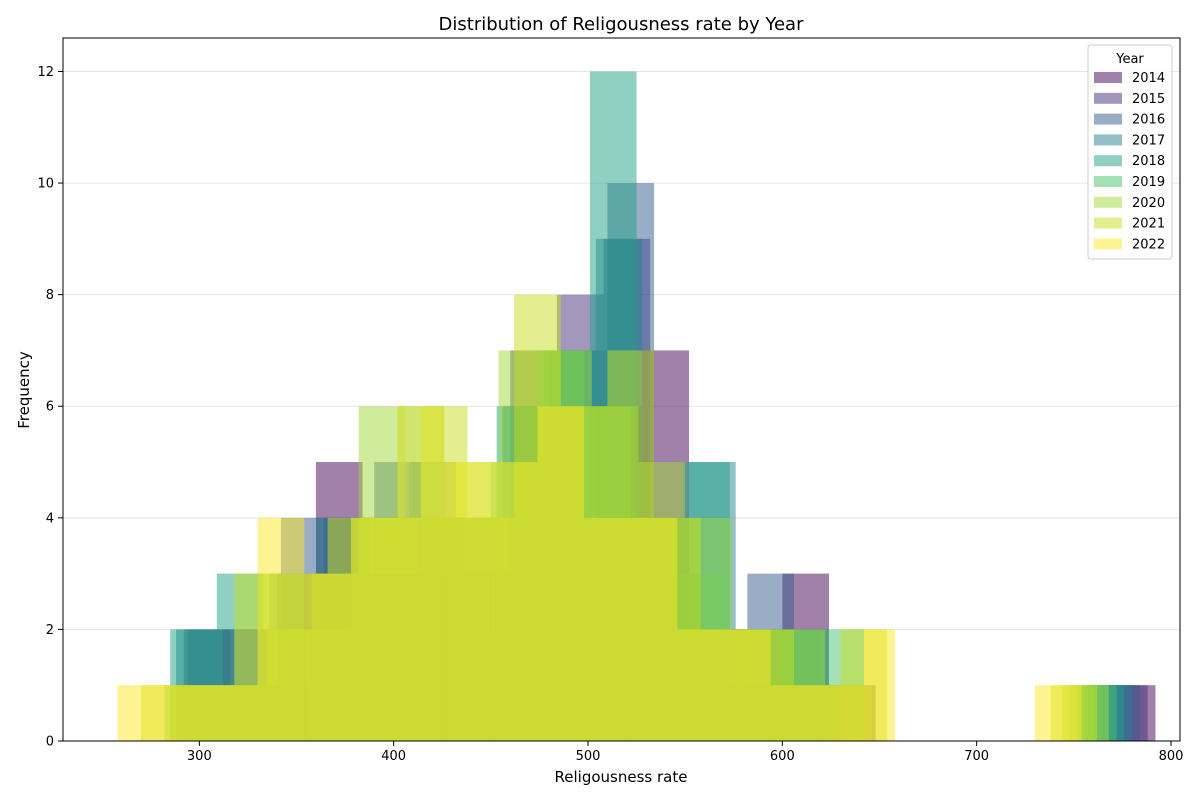  What do you see at coordinates (50, 518) in the screenshot?
I see `y-tick-label: 4` at bounding box center [50, 518].